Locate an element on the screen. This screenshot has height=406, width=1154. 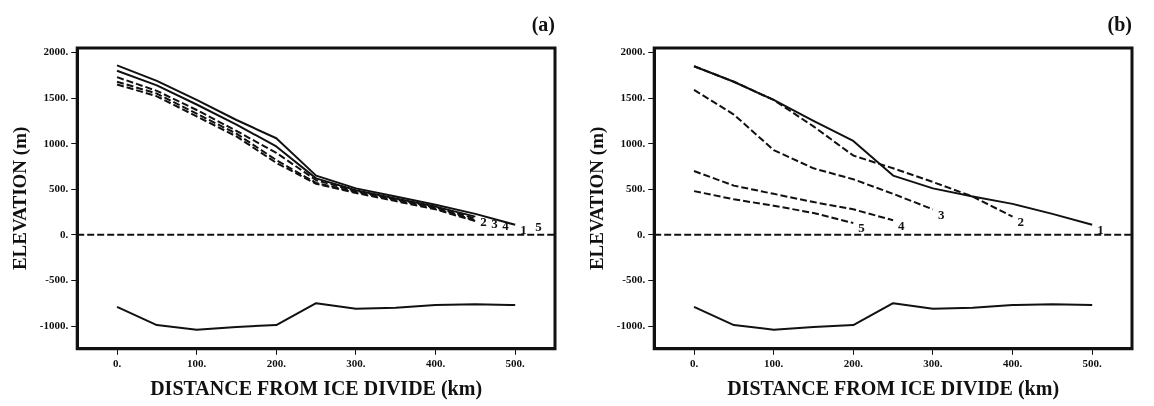
series-label: 4 is located at coordinates (902, 225).